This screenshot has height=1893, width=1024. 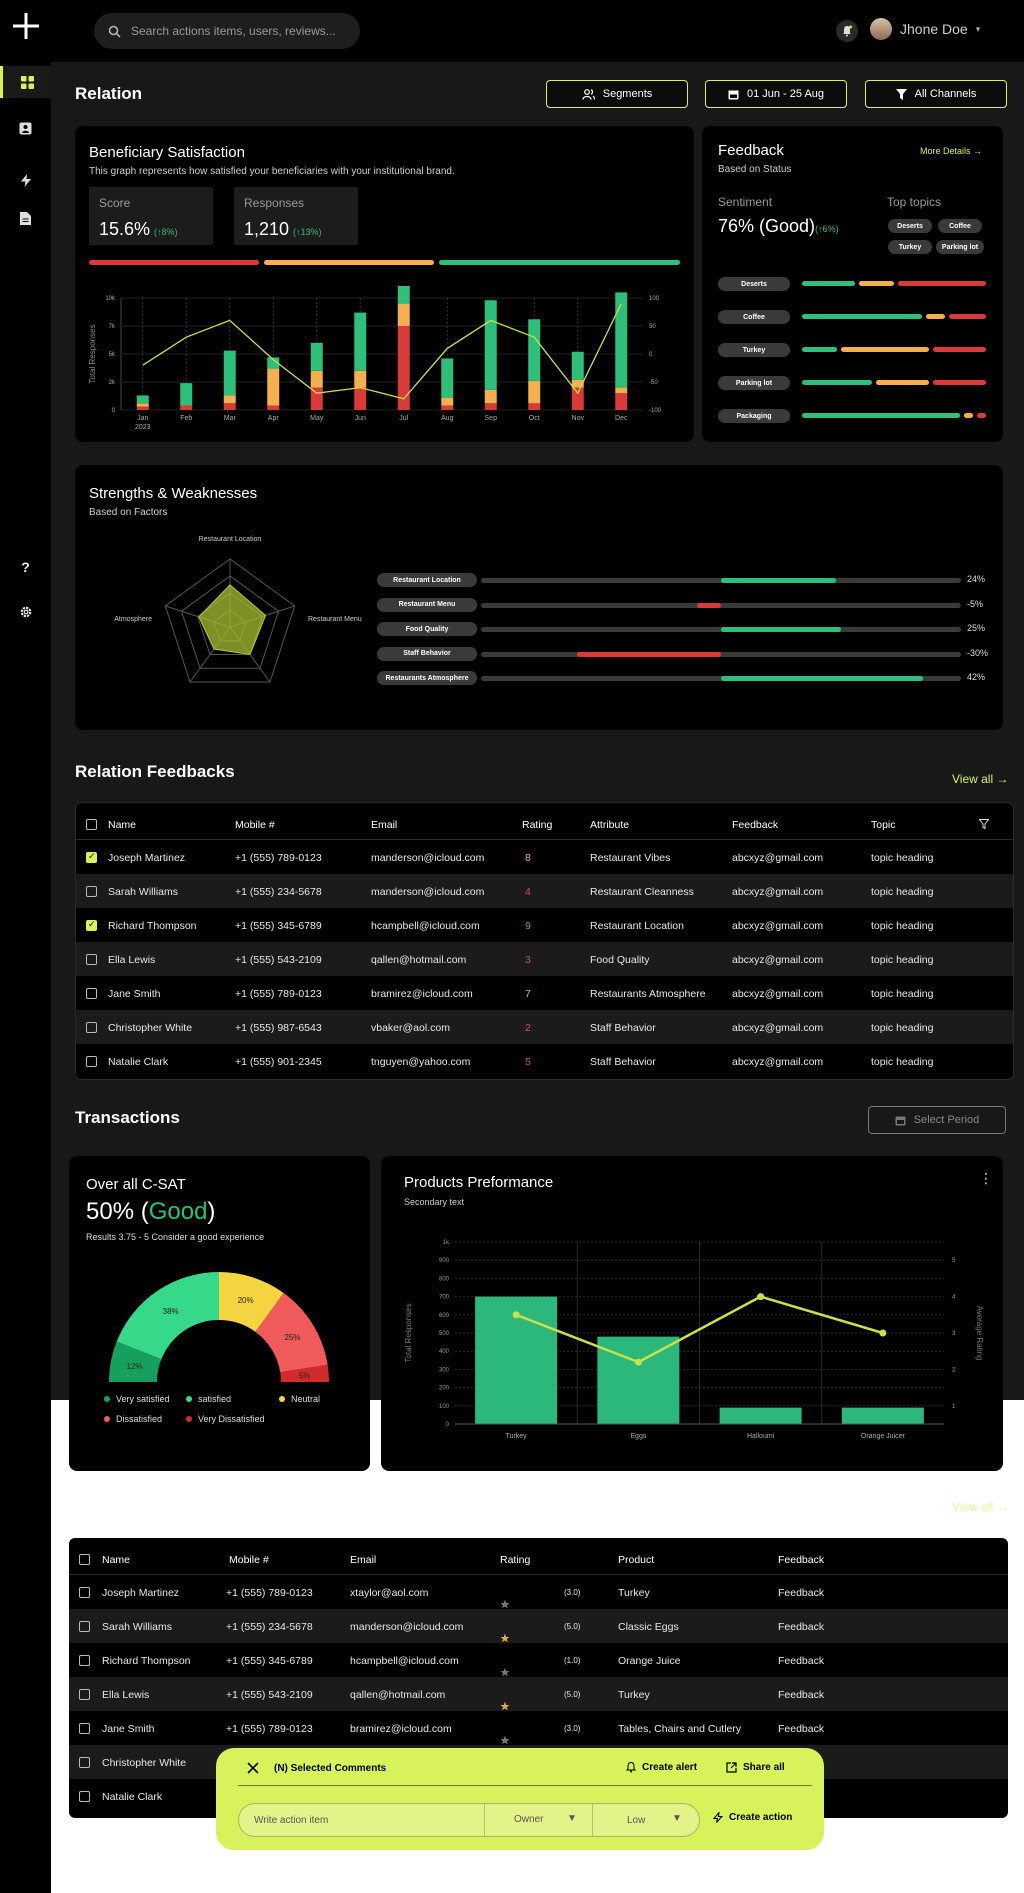 I want to click on create-action-button: Create action, so click(x=752, y=1817).